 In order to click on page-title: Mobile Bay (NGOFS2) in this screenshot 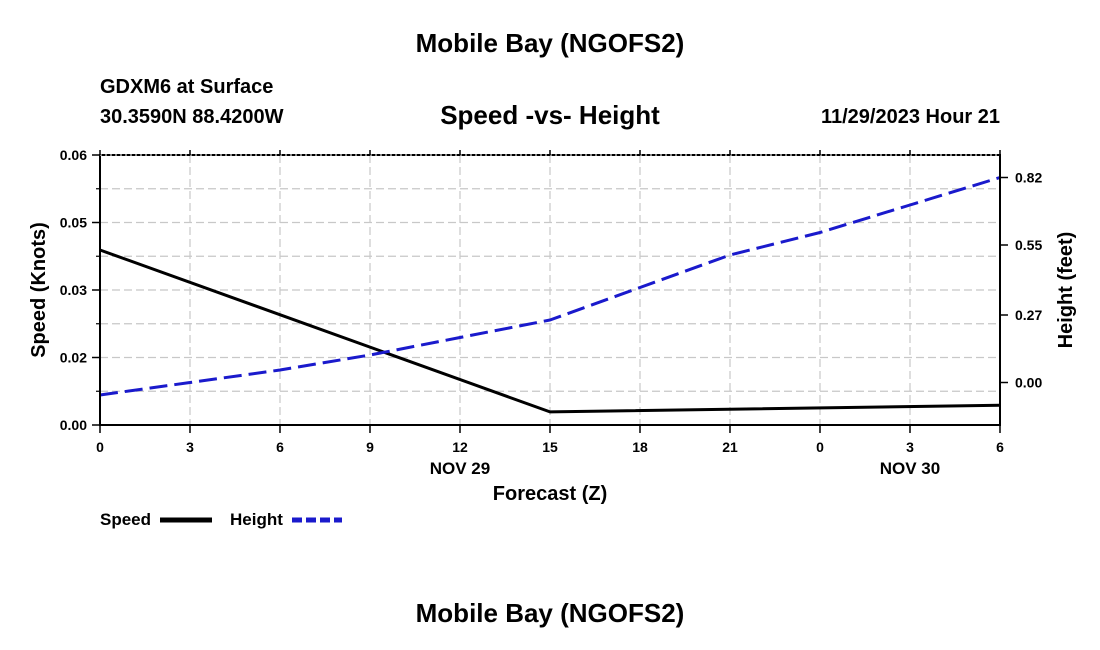, I will do `click(550, 43)`.